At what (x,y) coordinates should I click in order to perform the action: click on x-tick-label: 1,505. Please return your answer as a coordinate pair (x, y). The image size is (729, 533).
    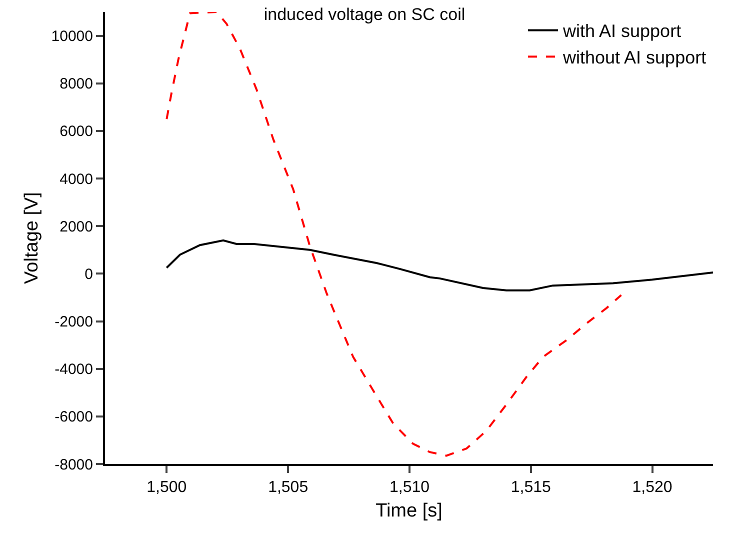
    Looking at the image, I should click on (288, 487).